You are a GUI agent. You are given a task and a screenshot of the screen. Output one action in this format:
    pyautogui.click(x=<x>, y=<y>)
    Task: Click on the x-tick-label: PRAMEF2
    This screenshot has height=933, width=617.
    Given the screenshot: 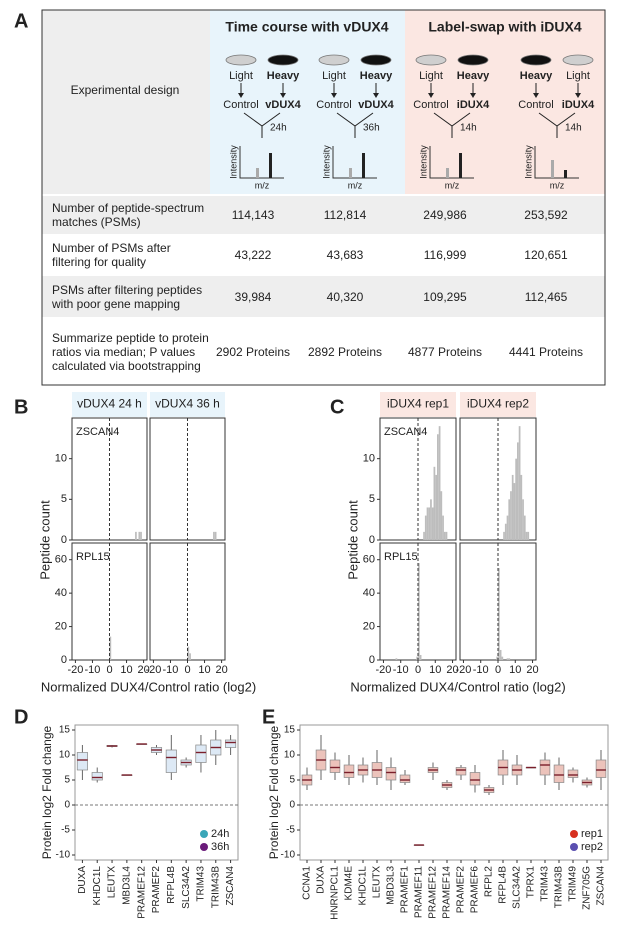 What is the action you would take?
    pyautogui.click(x=461, y=890)
    